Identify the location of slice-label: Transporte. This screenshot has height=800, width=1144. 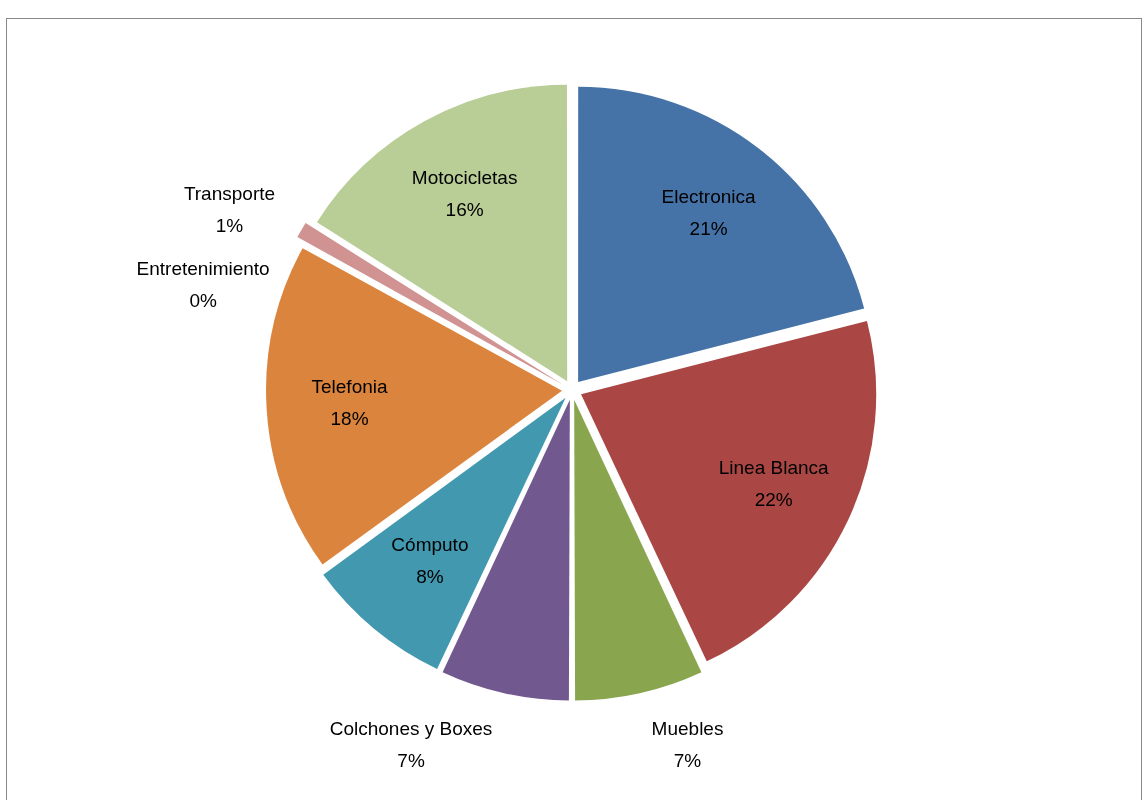
(229, 193).